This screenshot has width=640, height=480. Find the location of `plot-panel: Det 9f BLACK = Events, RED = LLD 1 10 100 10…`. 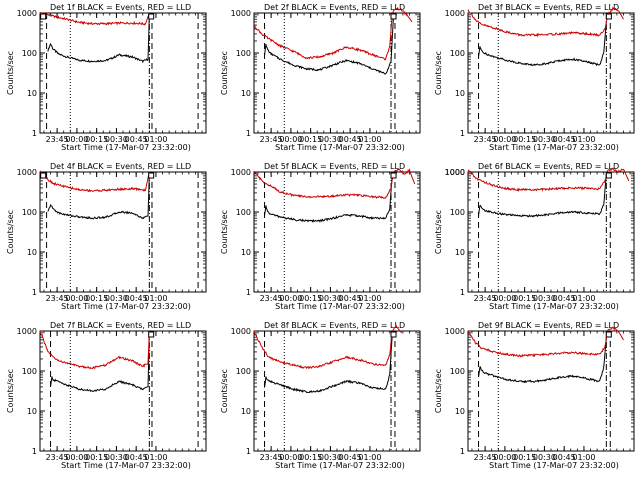

plot-panel: Det 9f BLACK = Events, RED = LLD 1 10 100 10… is located at coordinates (534, 395).